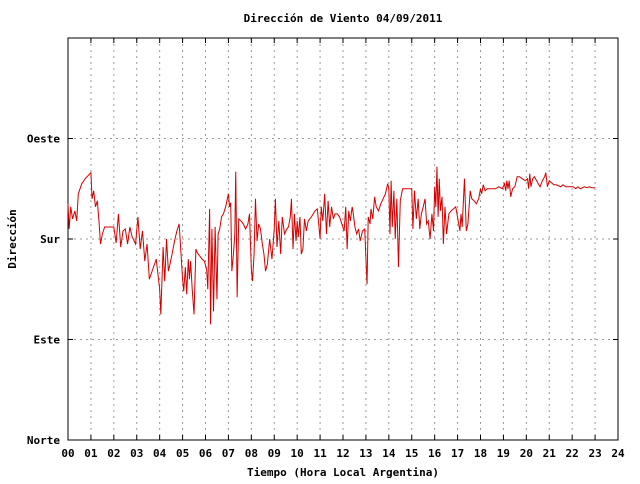 The image size is (640, 484). Describe the element at coordinates (136, 453) in the screenshot. I see `x-tick-label: 03` at that location.